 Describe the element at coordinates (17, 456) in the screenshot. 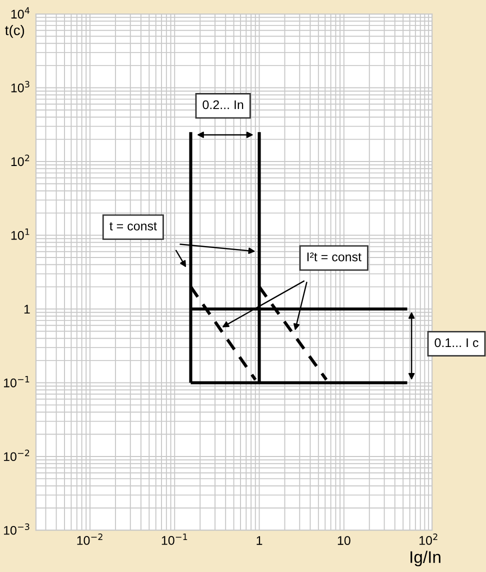

I see `y-tick-label: 10$^{−2}$` at that location.